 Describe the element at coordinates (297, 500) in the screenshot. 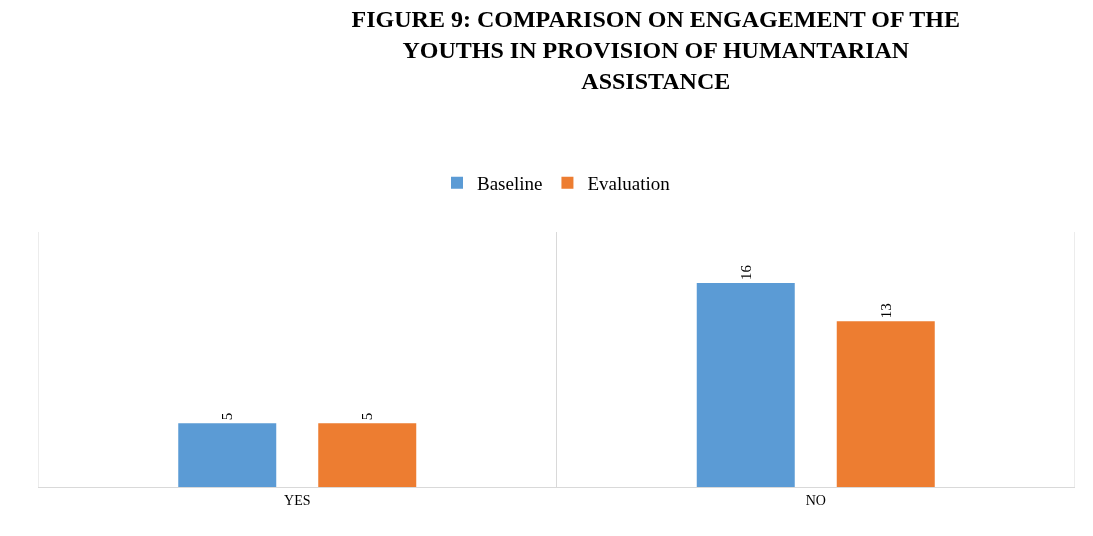

I see `x-tick-label: YES` at that location.